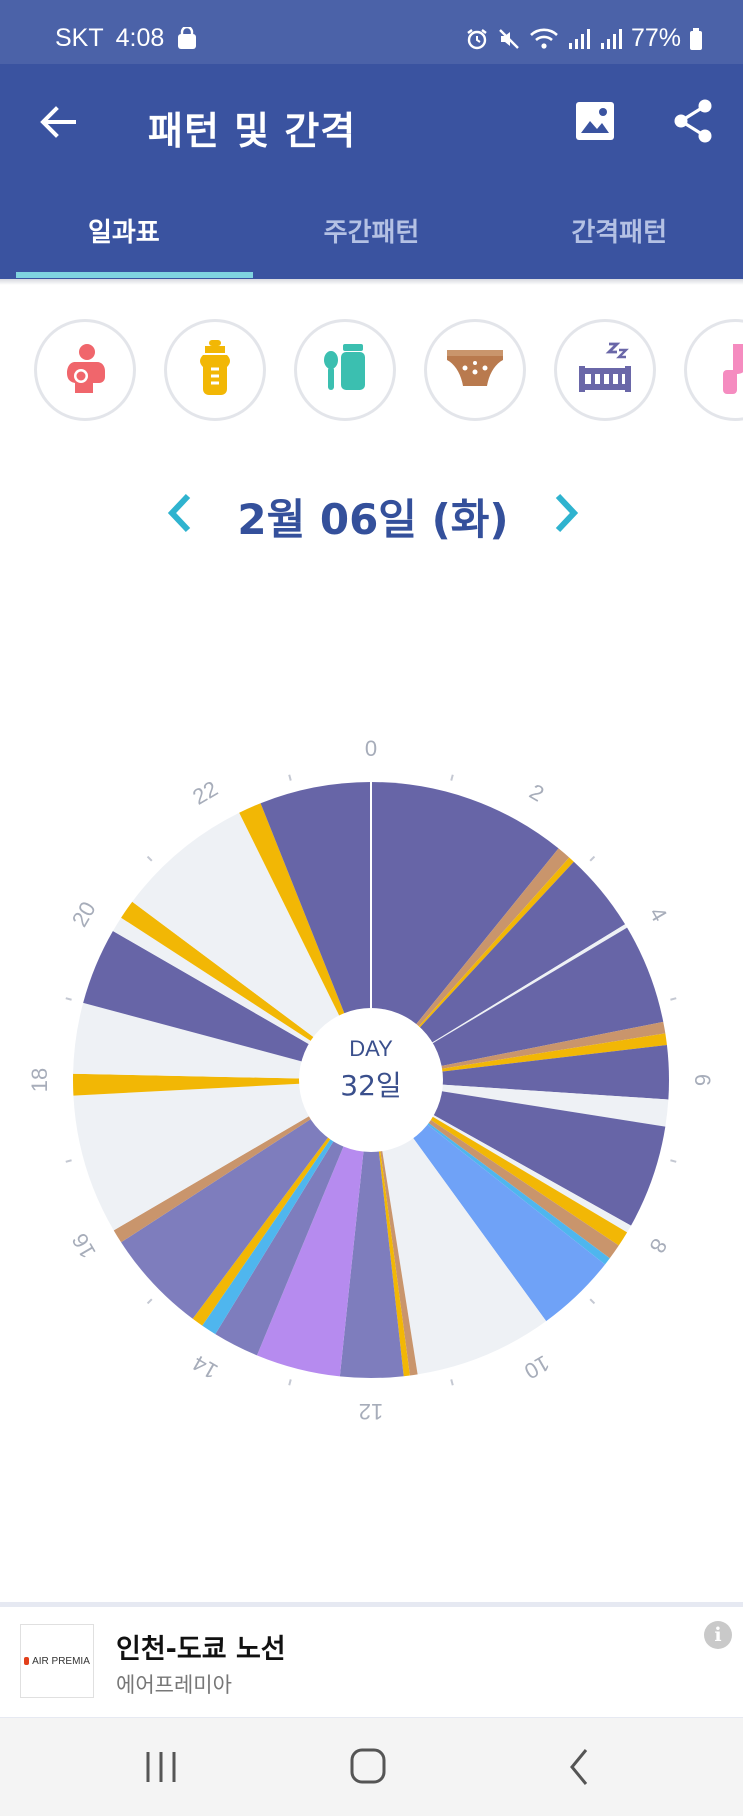  What do you see at coordinates (536, 793) in the screenshot?
I see `hour-tick-label: 2` at bounding box center [536, 793].